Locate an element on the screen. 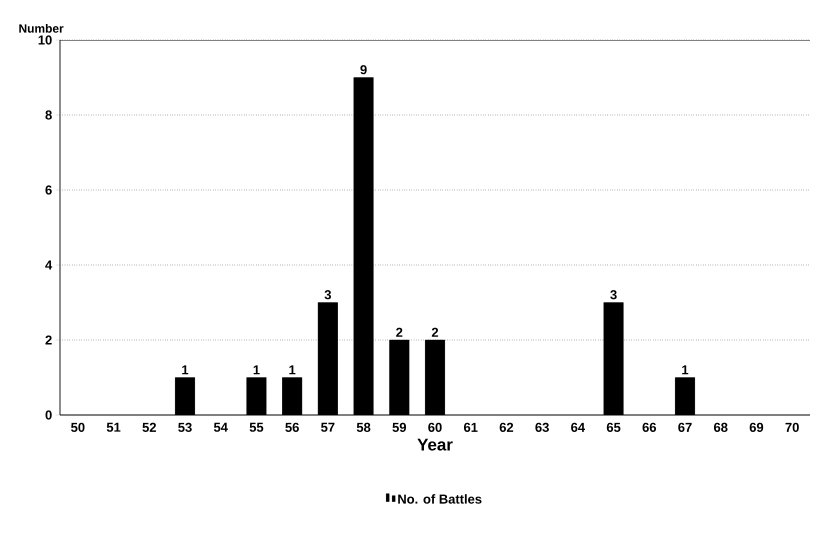  x-tick-label: 59 is located at coordinates (399, 427).